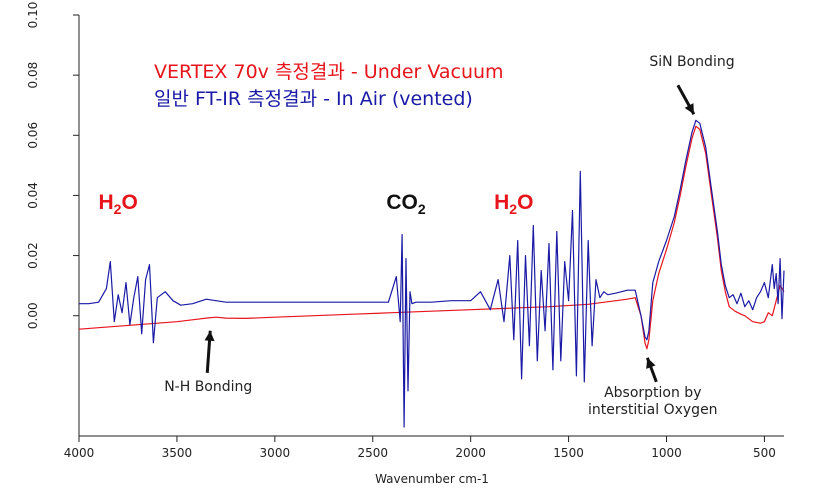 This screenshot has width=816, height=493. What do you see at coordinates (33, 15) in the screenshot?
I see `y-tick-label: 0.10` at bounding box center [33, 15].